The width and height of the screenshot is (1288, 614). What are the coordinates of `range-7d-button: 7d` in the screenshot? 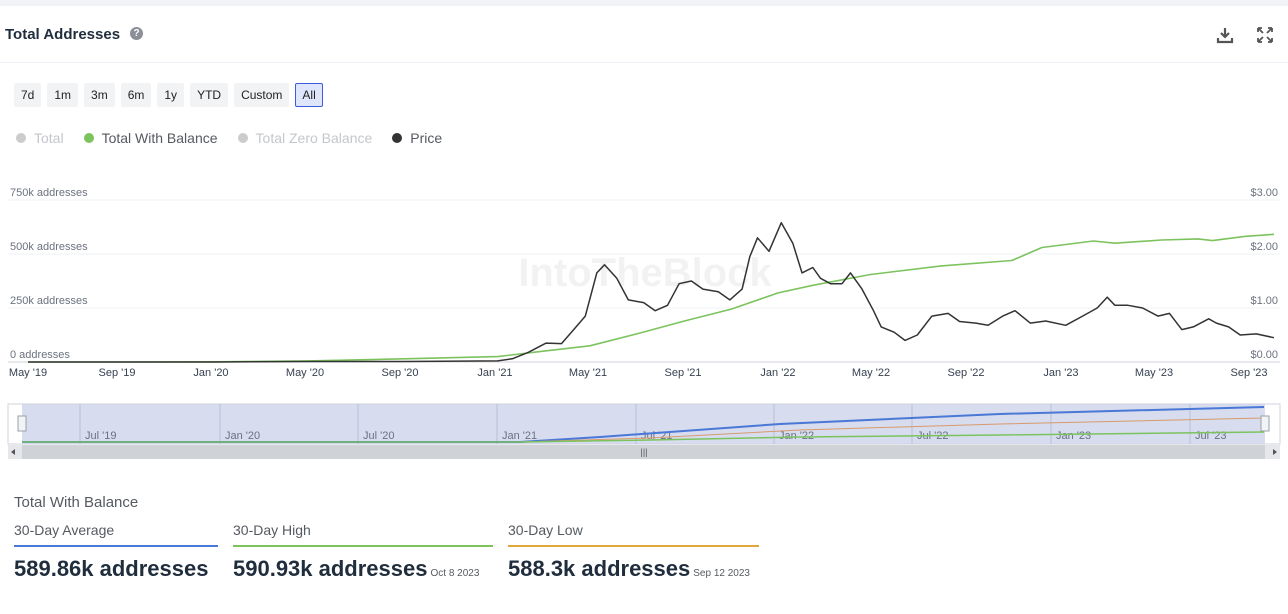 It's located at (28, 95).